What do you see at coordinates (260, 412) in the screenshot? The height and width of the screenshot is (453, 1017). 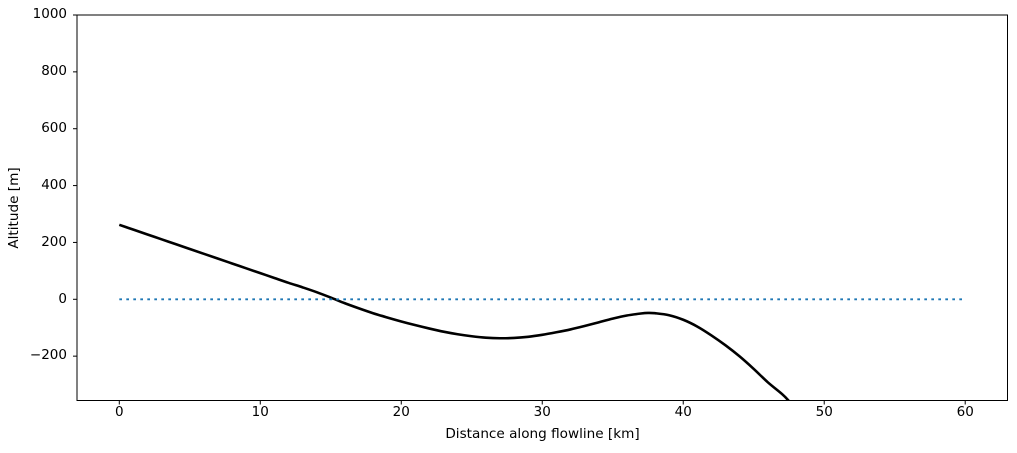 I see `x-tick-label: 10` at bounding box center [260, 412].